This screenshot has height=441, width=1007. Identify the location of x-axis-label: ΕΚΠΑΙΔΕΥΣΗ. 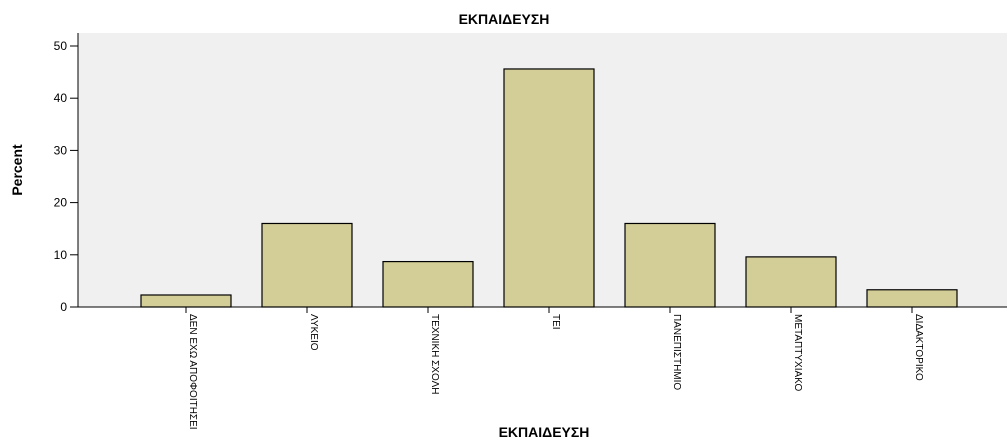
(544, 432).